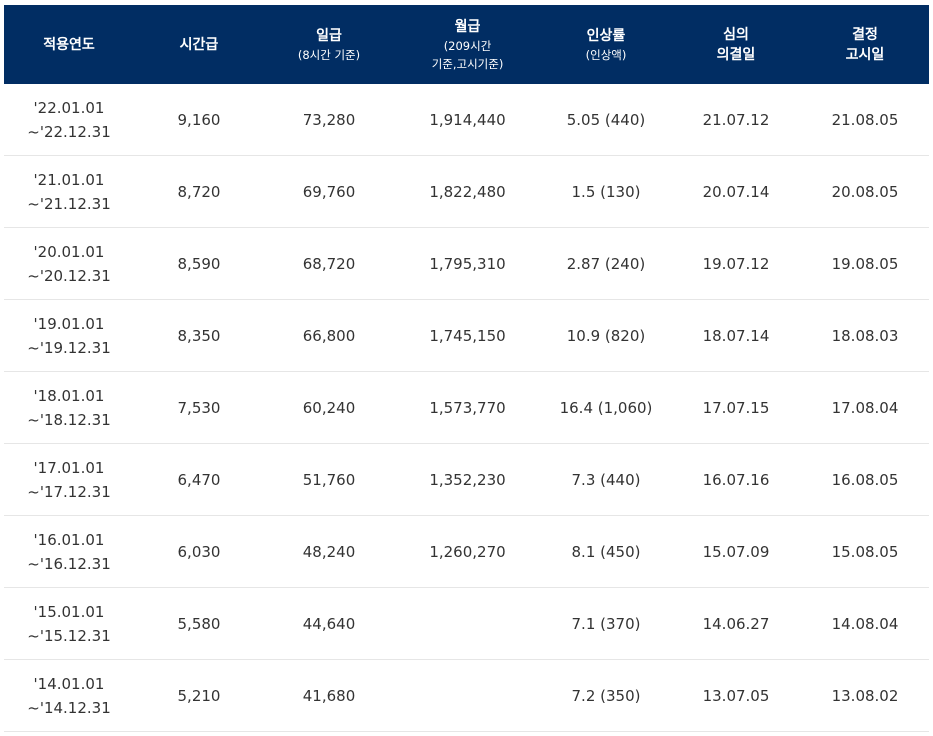 This screenshot has height=736, width=933. I want to click on notice-date-cell: 15.08.05, so click(865, 551).